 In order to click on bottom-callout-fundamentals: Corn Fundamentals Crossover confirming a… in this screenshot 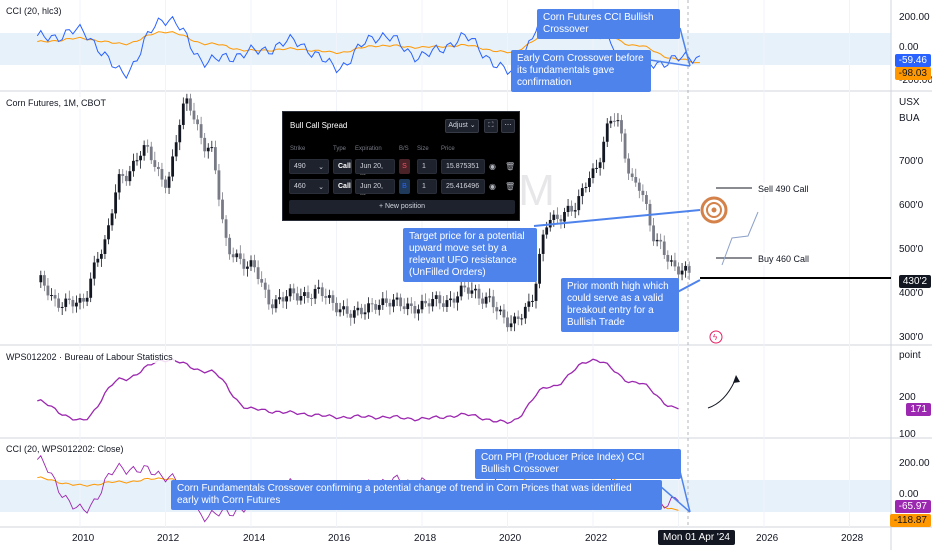, I will do `click(416, 495)`.